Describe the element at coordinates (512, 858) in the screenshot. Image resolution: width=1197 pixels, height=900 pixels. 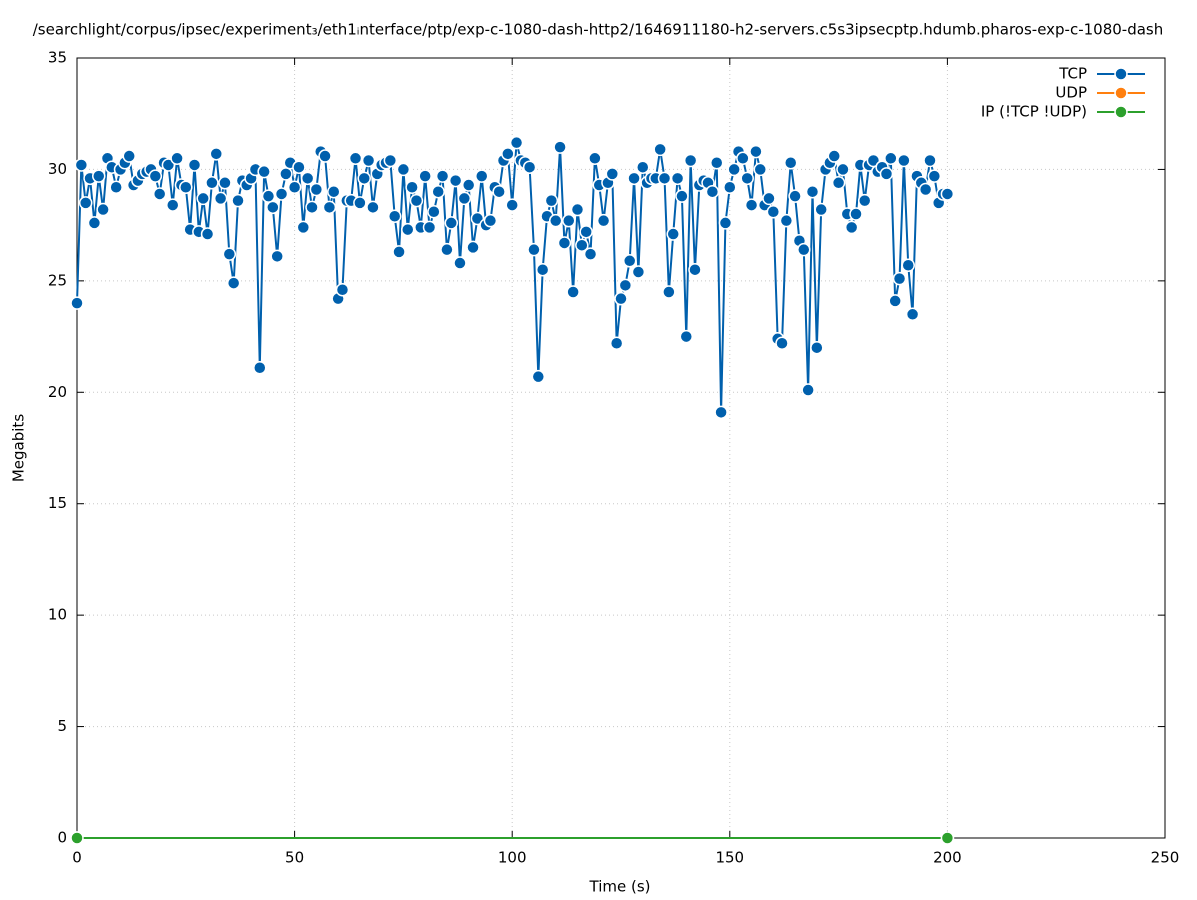
I see `x-tick-label: 100` at that location.